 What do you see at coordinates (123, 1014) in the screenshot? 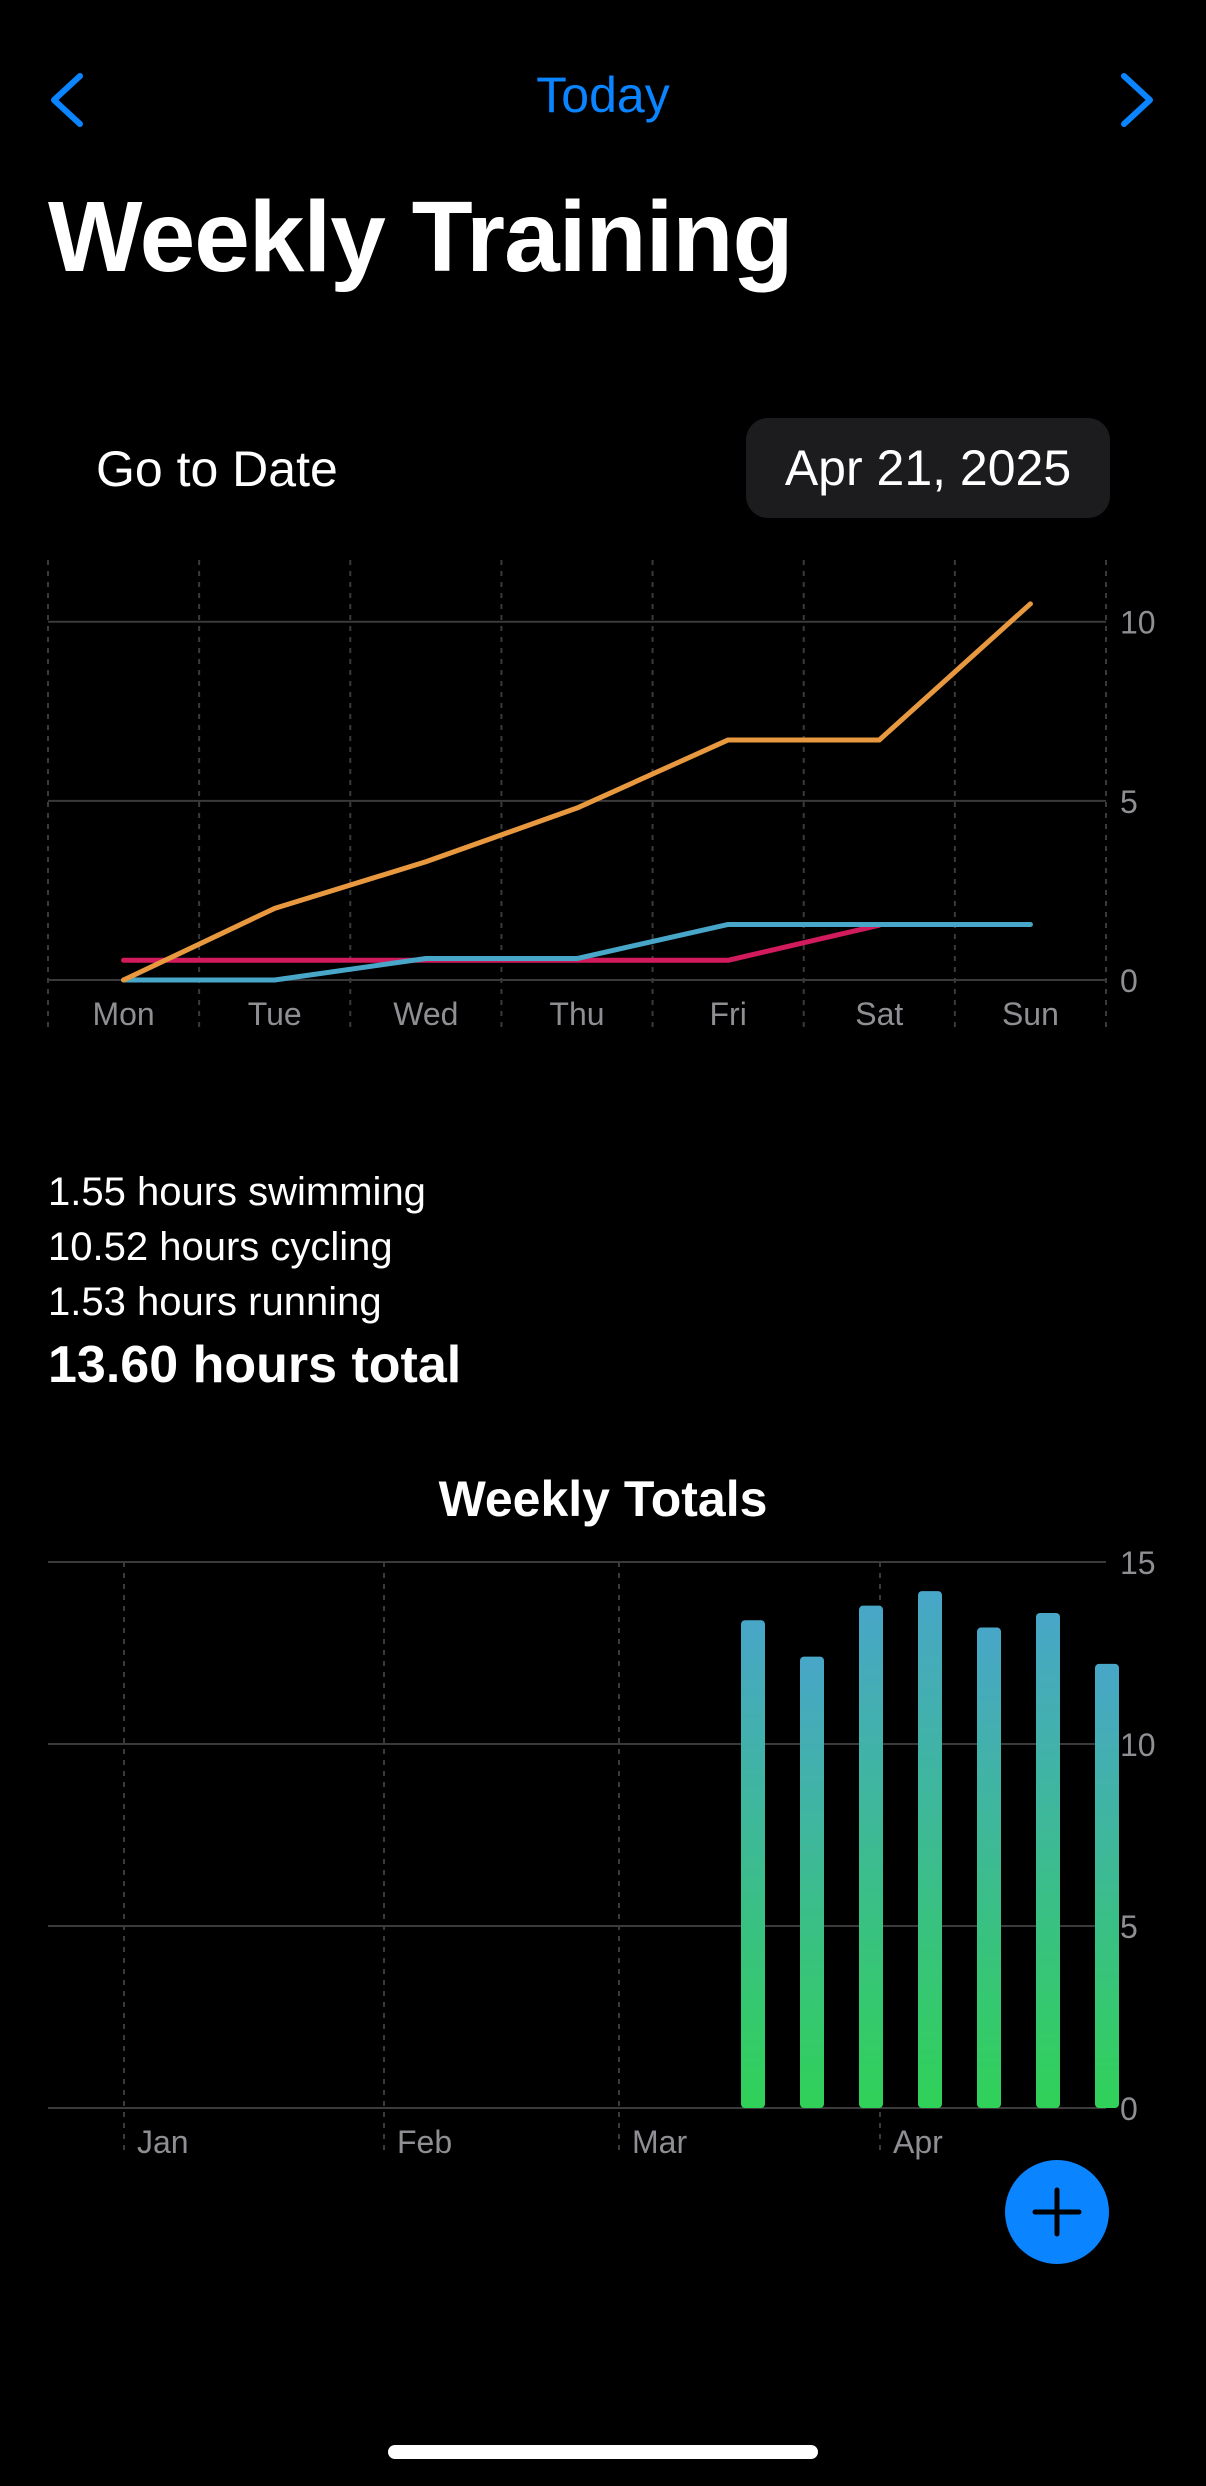
I see `x-tick-label: Mon` at bounding box center [123, 1014].